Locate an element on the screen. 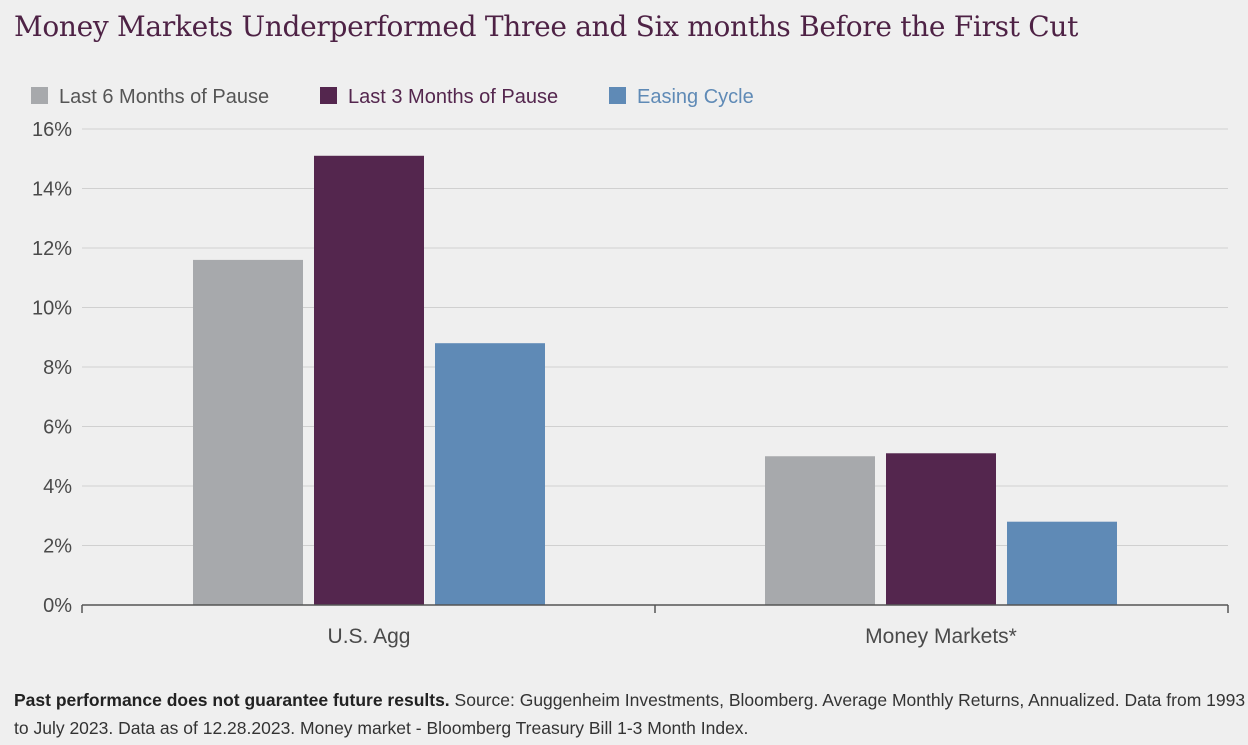 The image size is (1248, 745). y-tick-label: 0% is located at coordinates (57, 606).